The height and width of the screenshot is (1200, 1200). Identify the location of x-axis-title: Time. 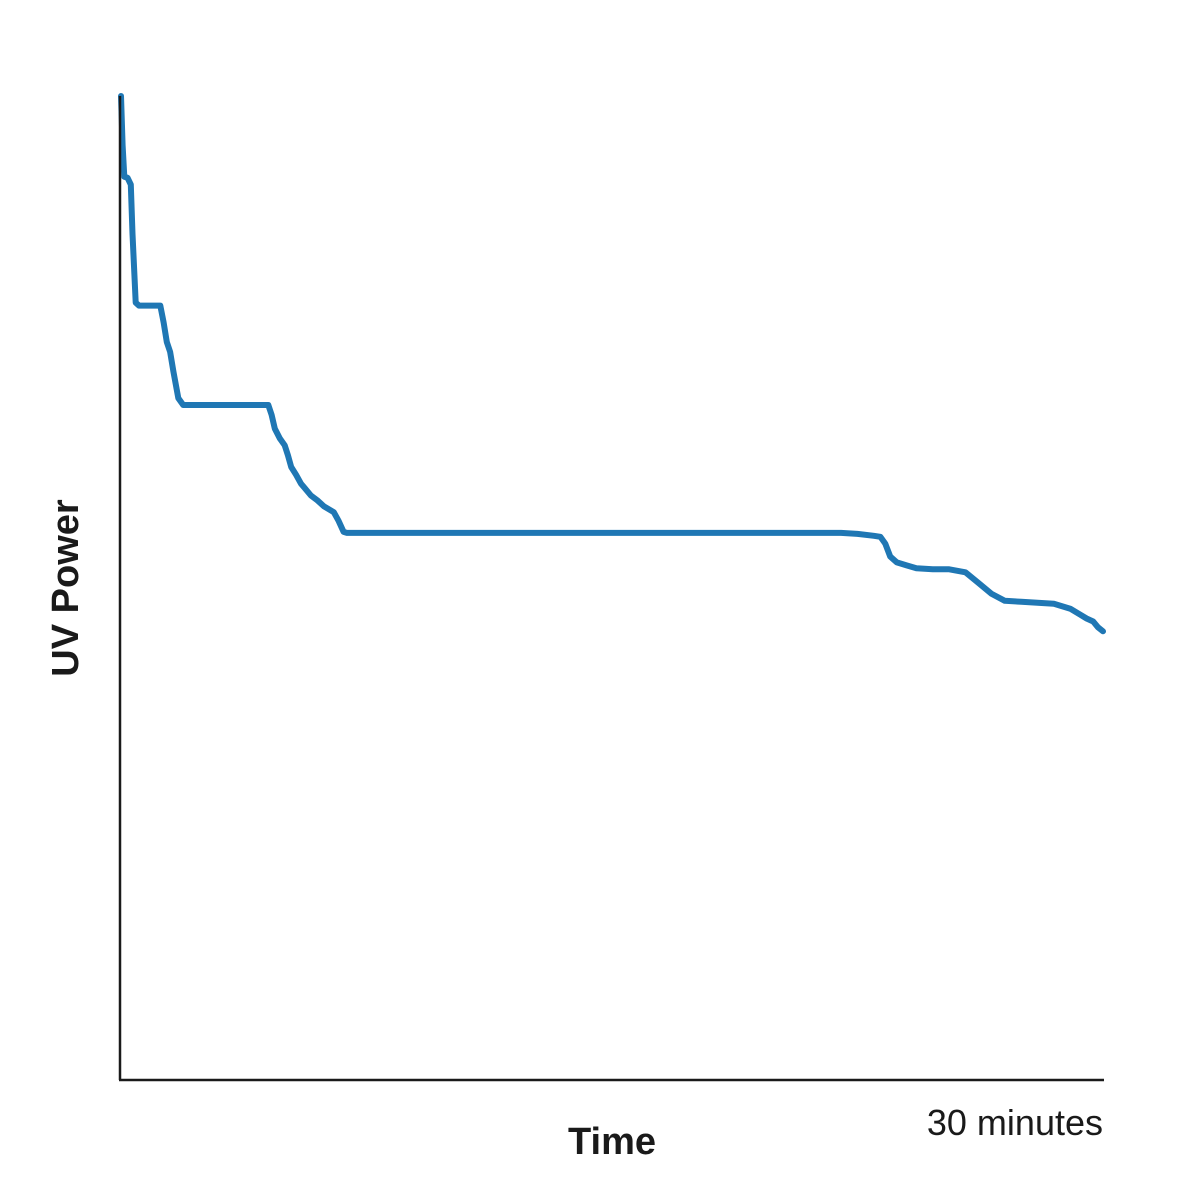
(612, 1142).